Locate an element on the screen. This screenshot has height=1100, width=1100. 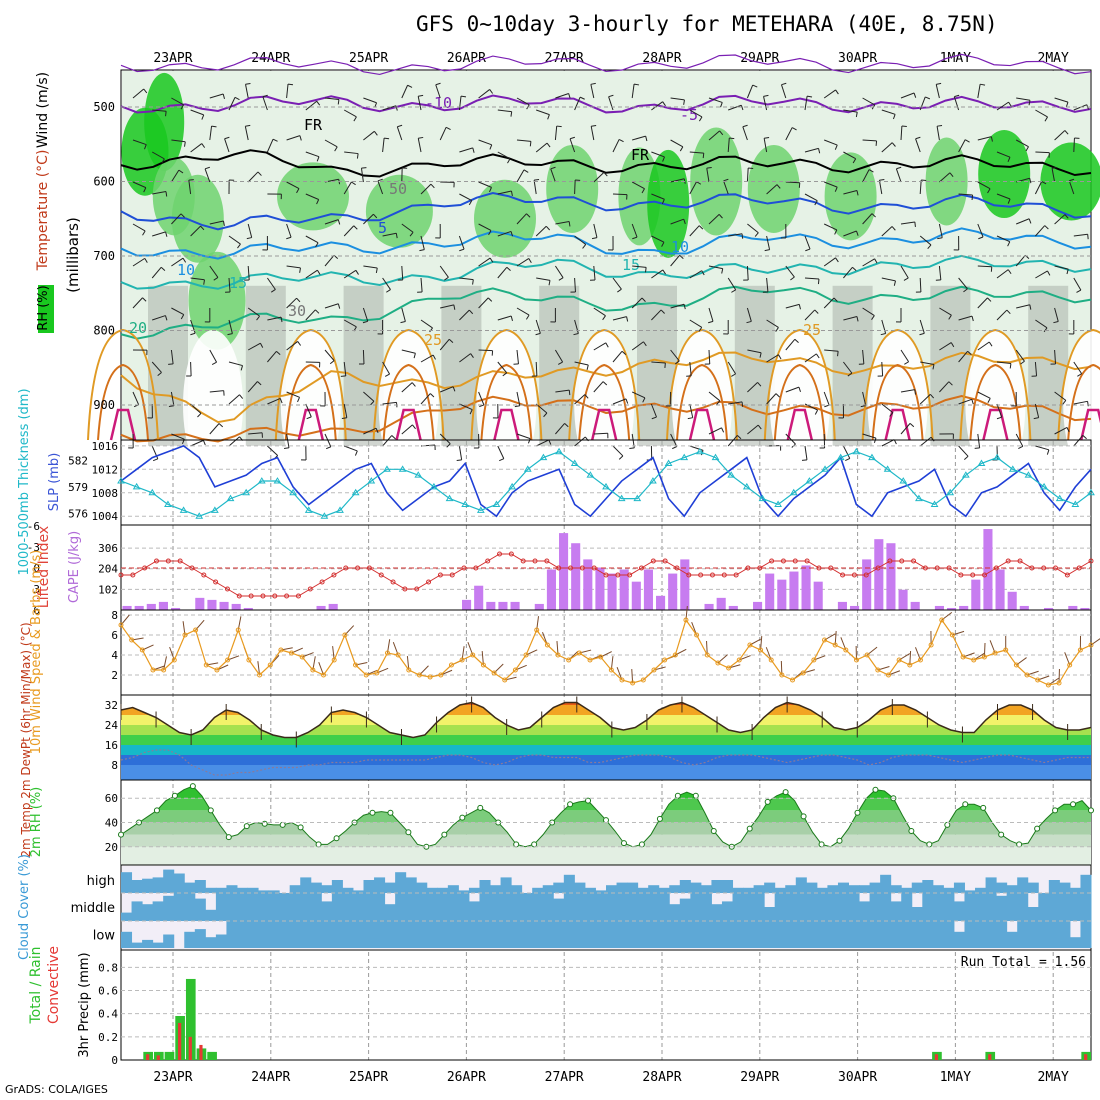
precip-legend-conv: Convective is located at coordinates (54, 985).